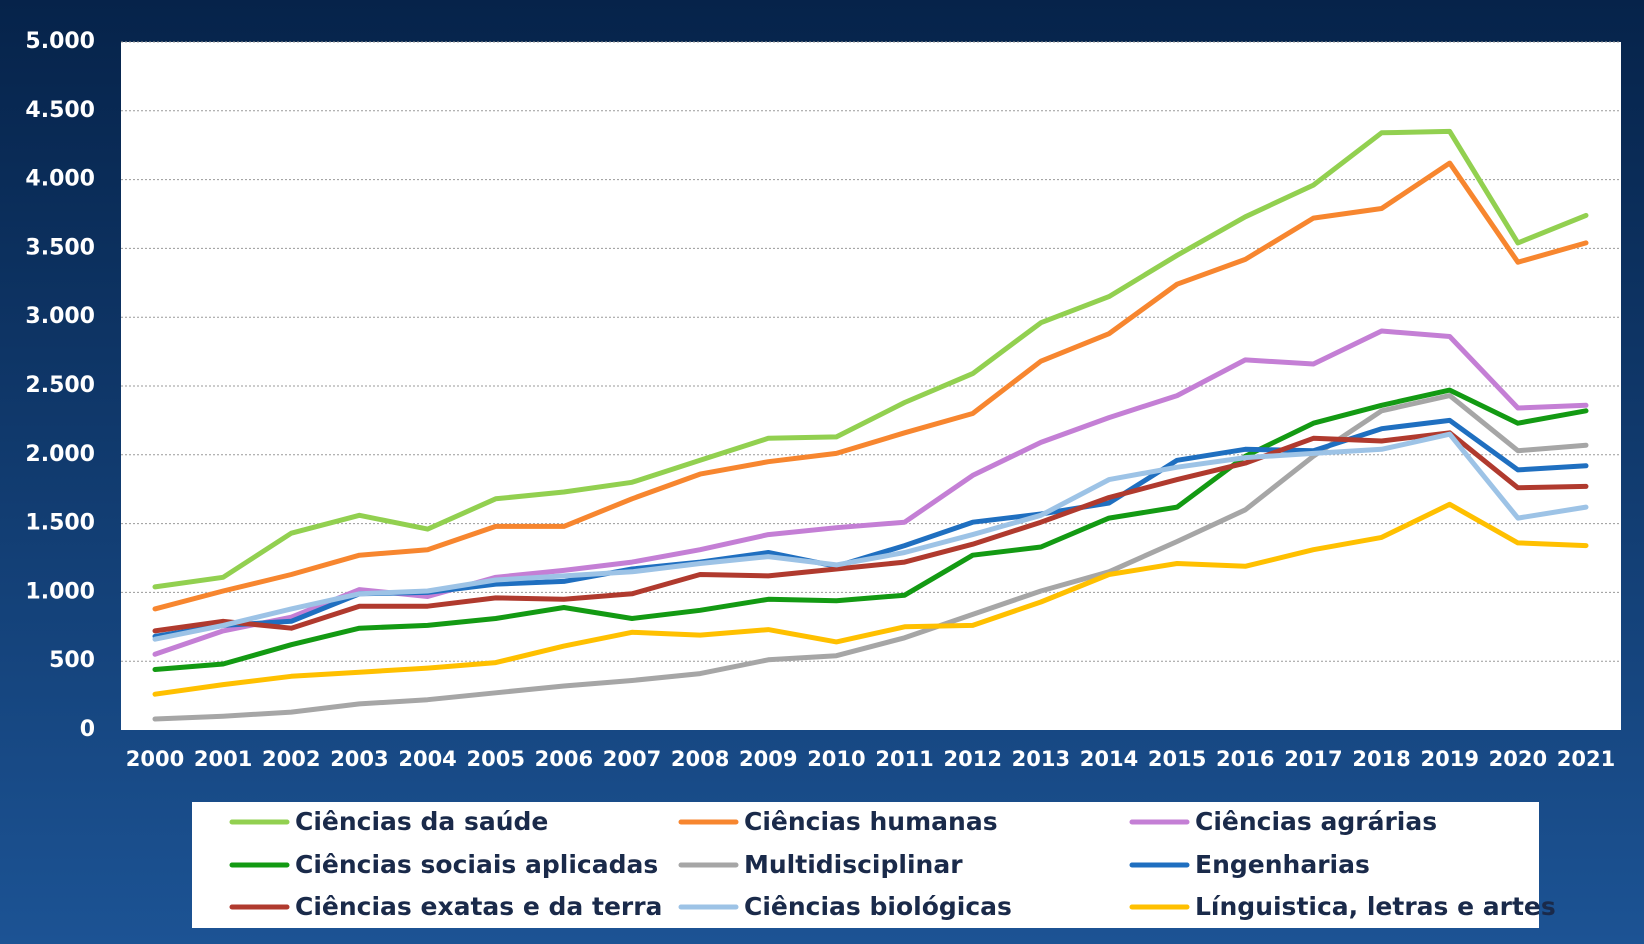 The image size is (1644, 944). I want to click on y-tick-label: 5.000, so click(60, 41).